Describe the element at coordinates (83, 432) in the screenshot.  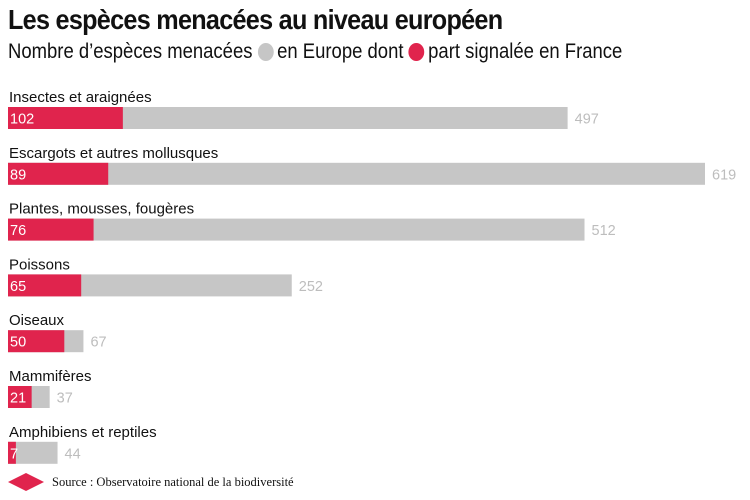
I see `category-label: Amphibiens et reptiles` at that location.